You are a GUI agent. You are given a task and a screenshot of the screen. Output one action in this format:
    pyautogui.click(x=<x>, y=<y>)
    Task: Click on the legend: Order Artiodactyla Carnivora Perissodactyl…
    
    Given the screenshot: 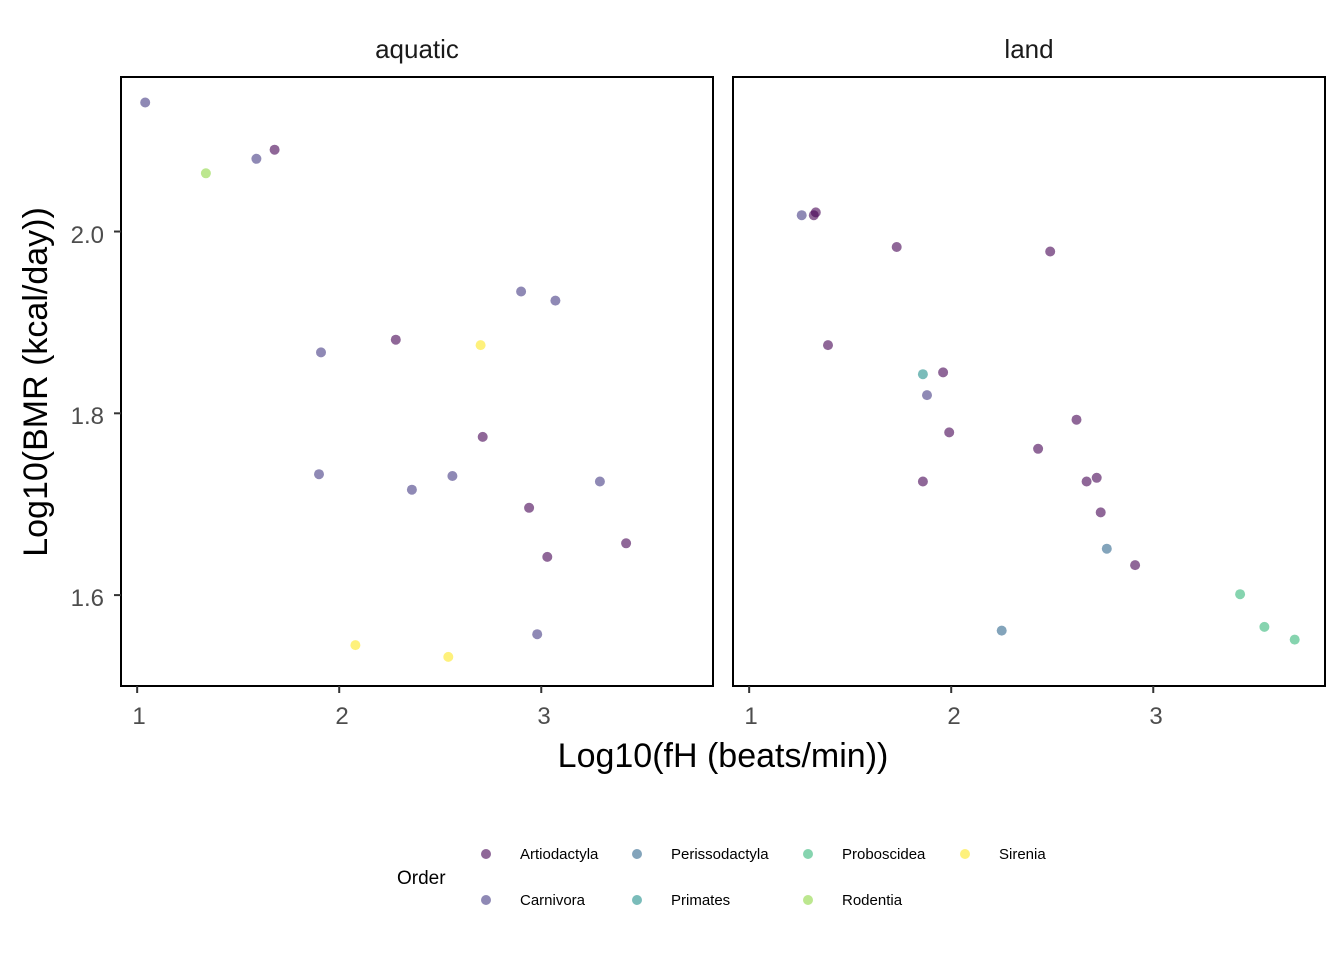 What is the action you would take?
    pyautogui.click(x=721, y=877)
    